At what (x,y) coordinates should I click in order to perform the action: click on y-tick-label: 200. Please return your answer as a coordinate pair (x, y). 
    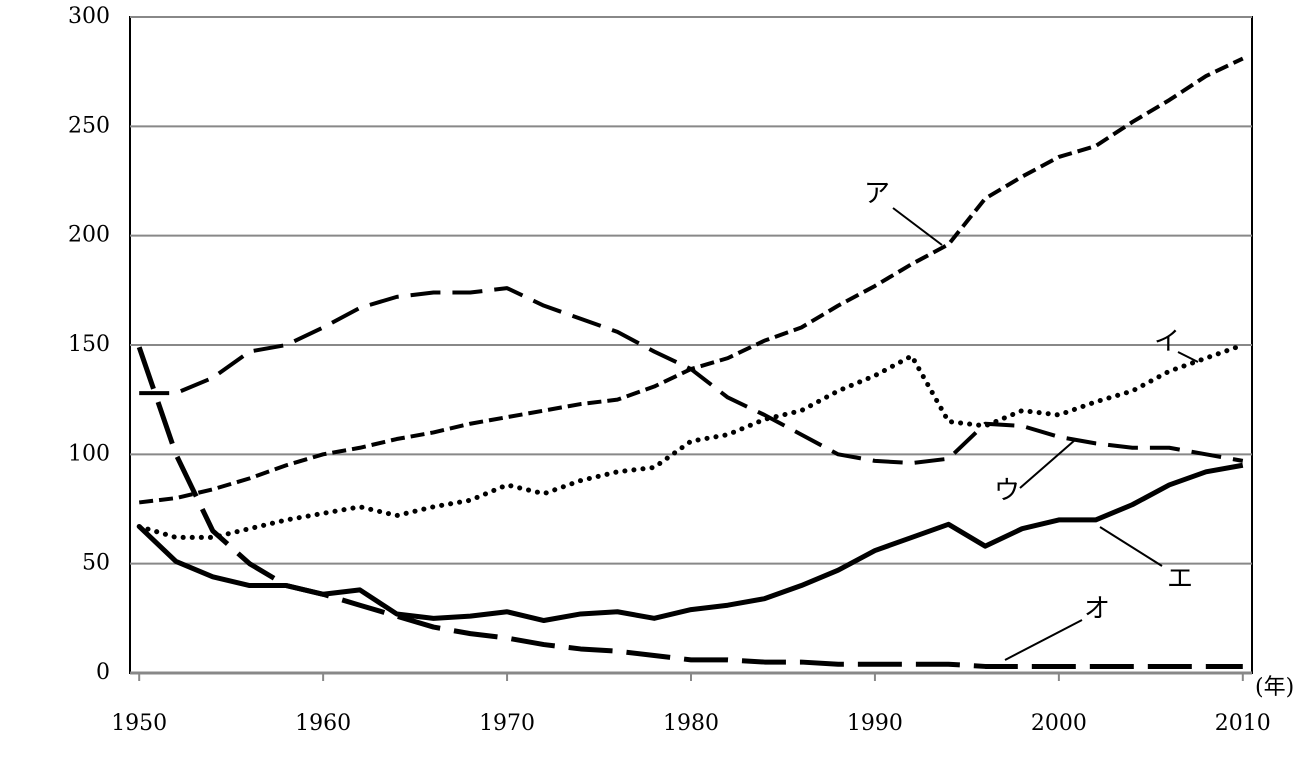
    Looking at the image, I should click on (89, 235).